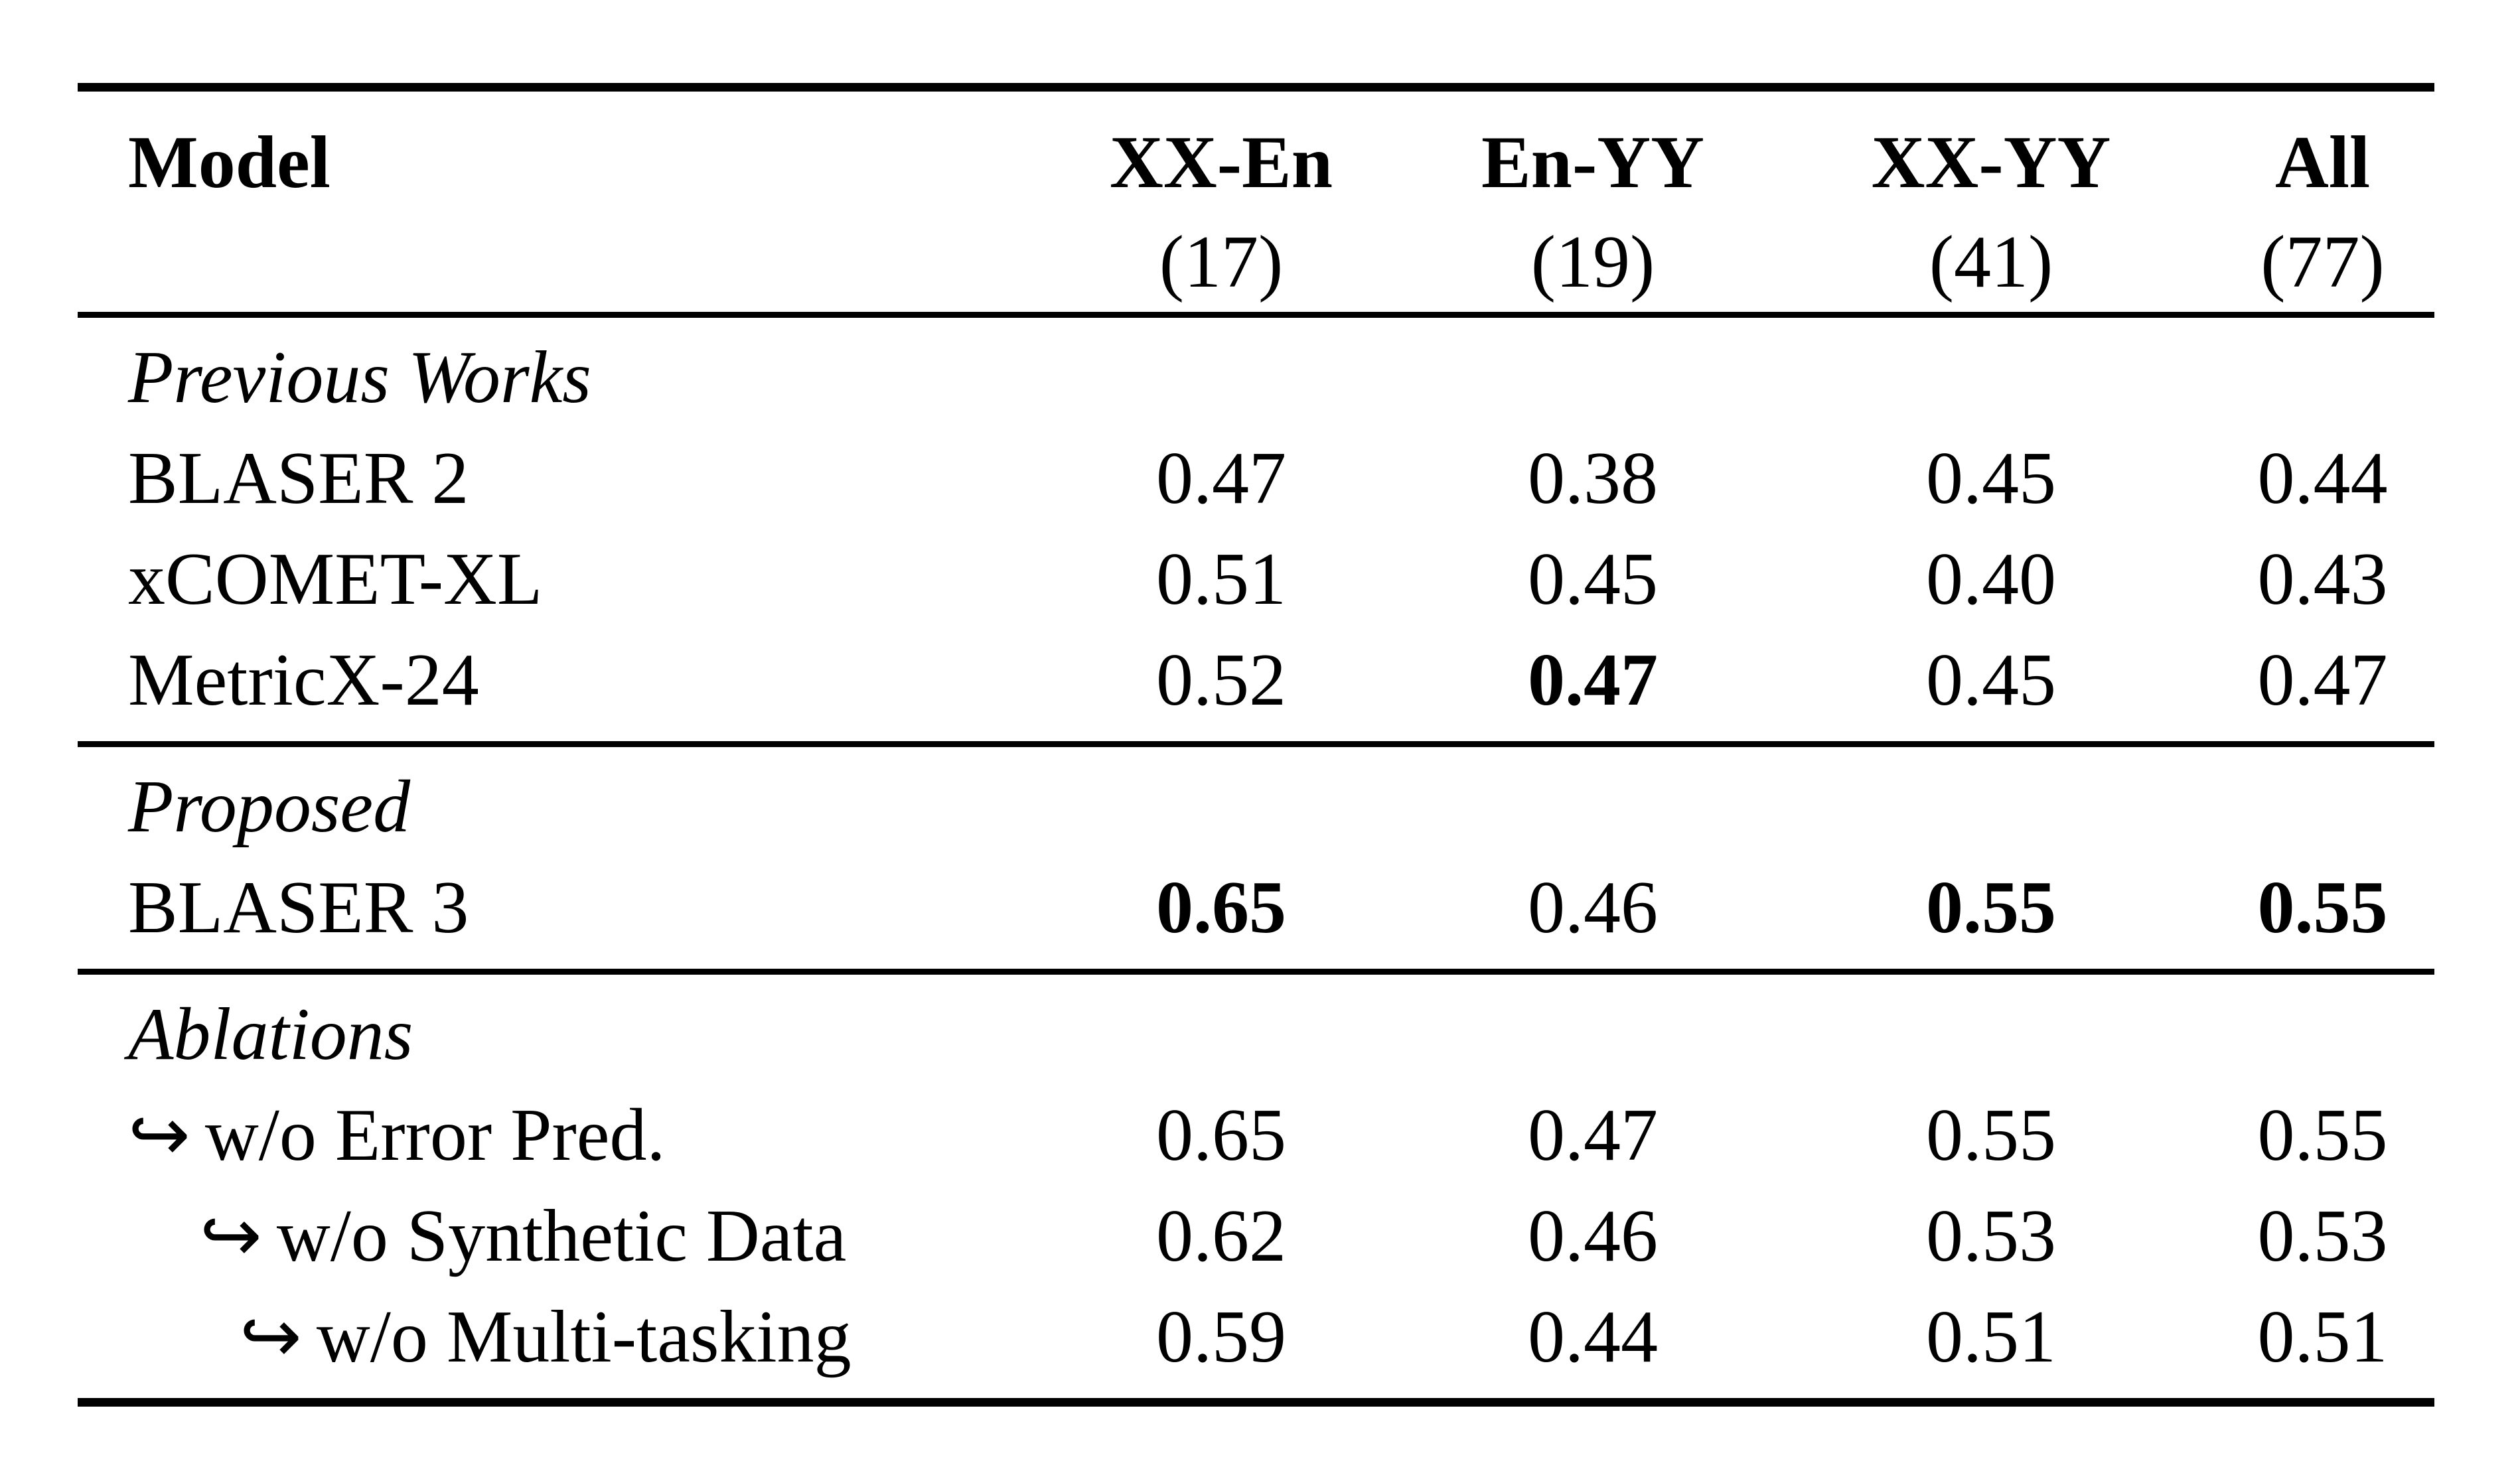 This screenshot has height=1469, width=2520. I want to click on column-header-xx-yy: XX-YY (41), so click(1991, 201).